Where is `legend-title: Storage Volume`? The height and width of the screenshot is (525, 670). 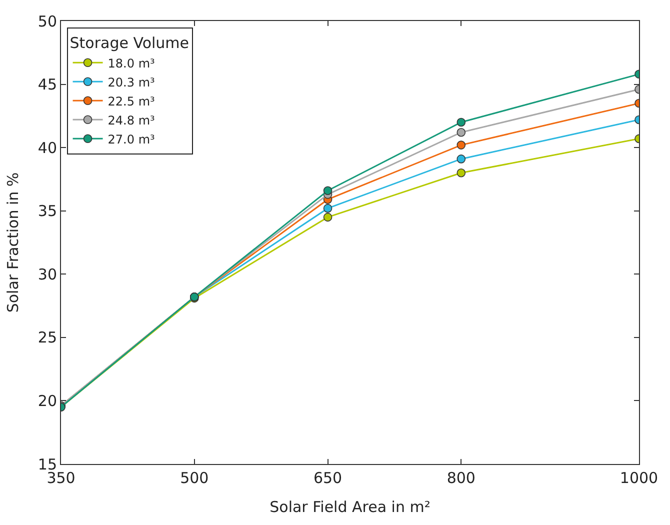 legend-title: Storage Volume is located at coordinates (130, 43).